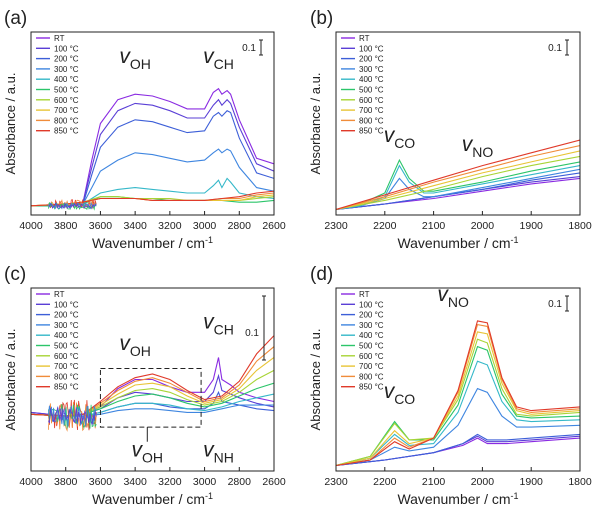 The image size is (593, 517). What do you see at coordinates (224, 329) in the screenshot?
I see `annotation-subscript: CH` at bounding box center [224, 329].